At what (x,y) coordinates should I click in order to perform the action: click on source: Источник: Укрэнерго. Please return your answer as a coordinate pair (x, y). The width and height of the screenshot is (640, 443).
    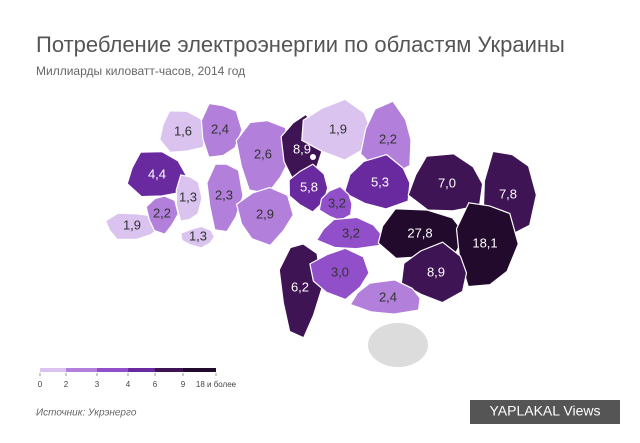
    Looking at the image, I should click on (86, 413).